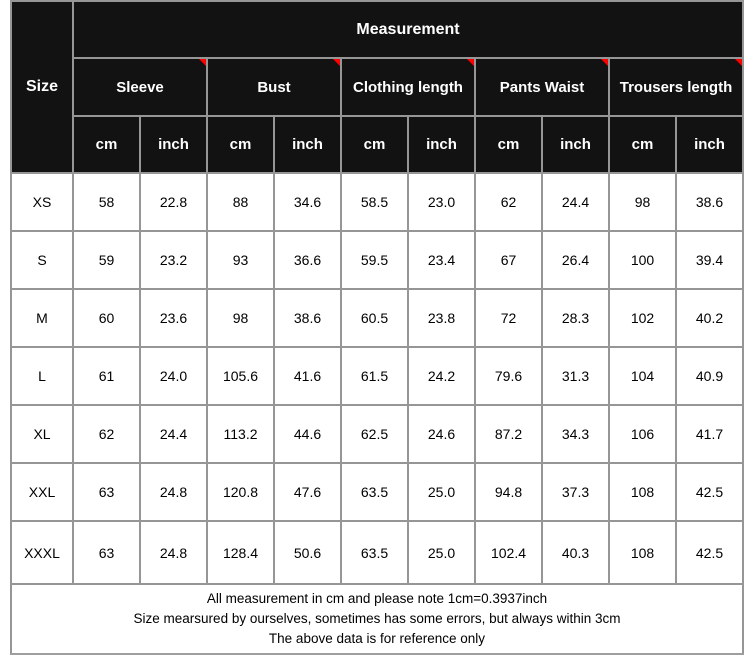 Image resolution: width=748 pixels, height=658 pixels. I want to click on value-cell: 41.7, so click(709, 434).